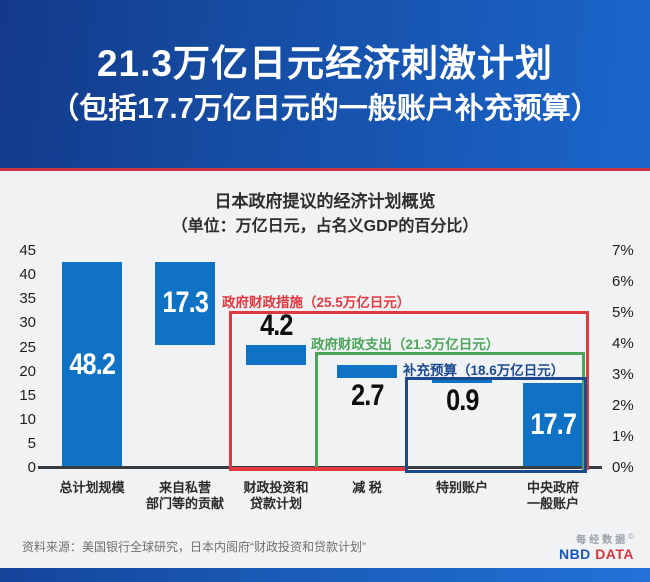  Describe the element at coordinates (623, 343) in the screenshot. I see `y-axis-right-tick: 4%` at that location.